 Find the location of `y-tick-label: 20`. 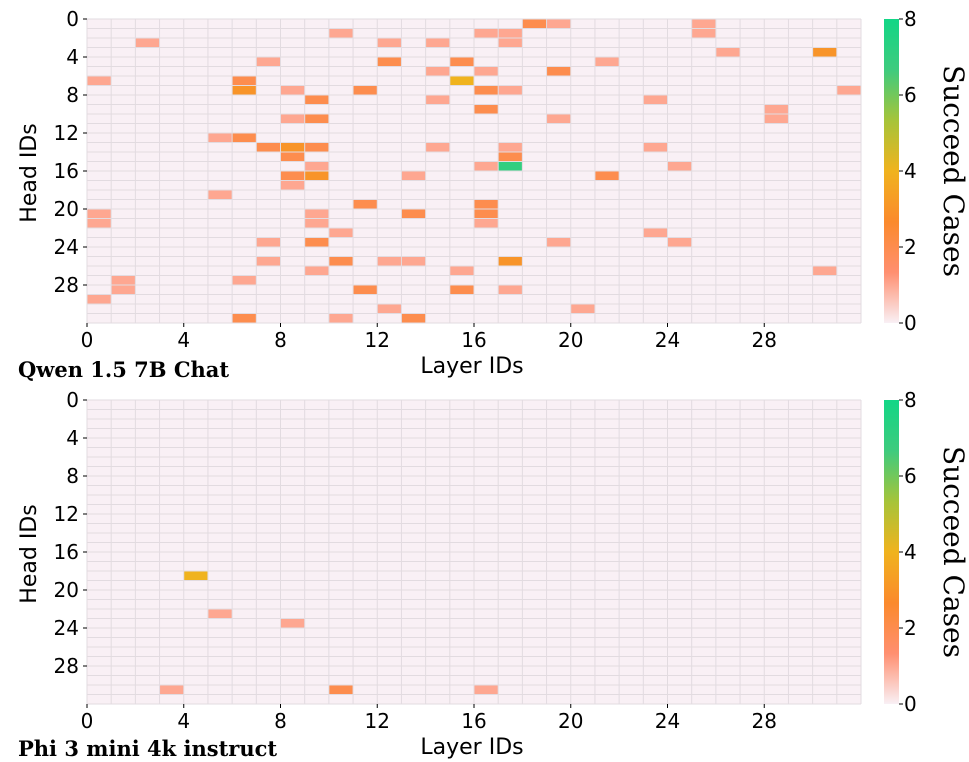

y-tick-label: 20 is located at coordinates (66, 209).